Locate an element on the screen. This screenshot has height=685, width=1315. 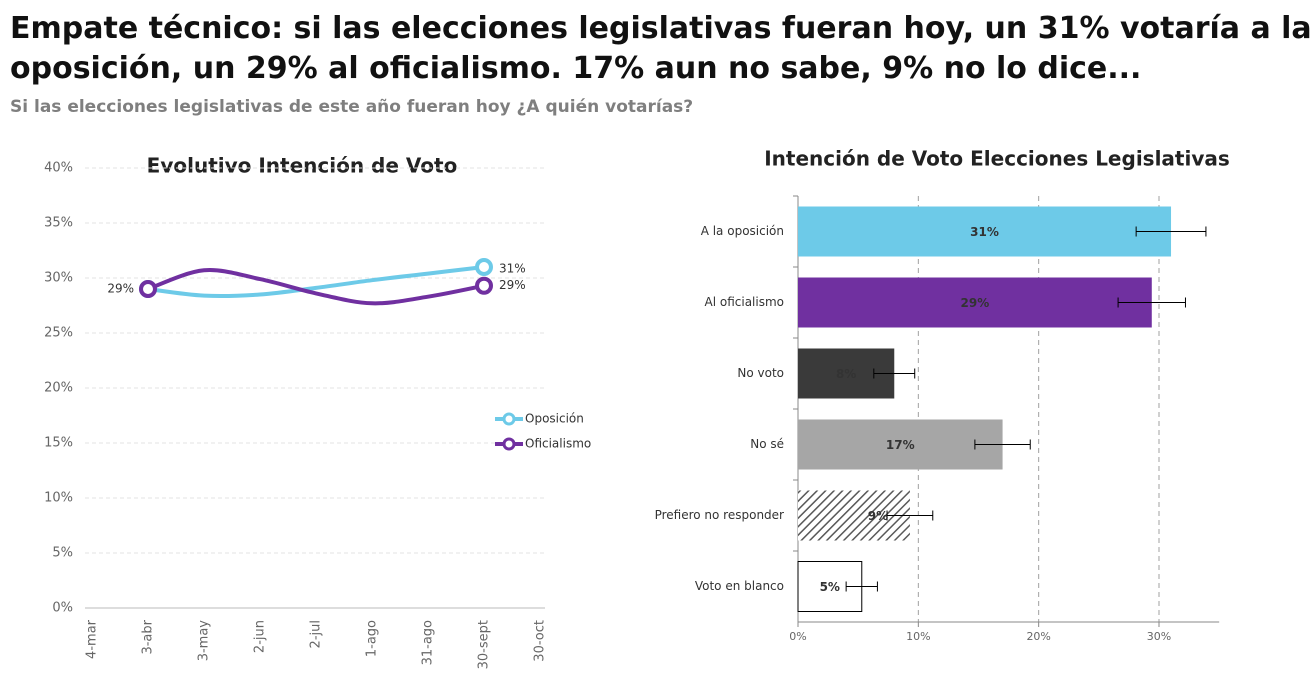
legend-label: Oficialismo is located at coordinates (558, 444).